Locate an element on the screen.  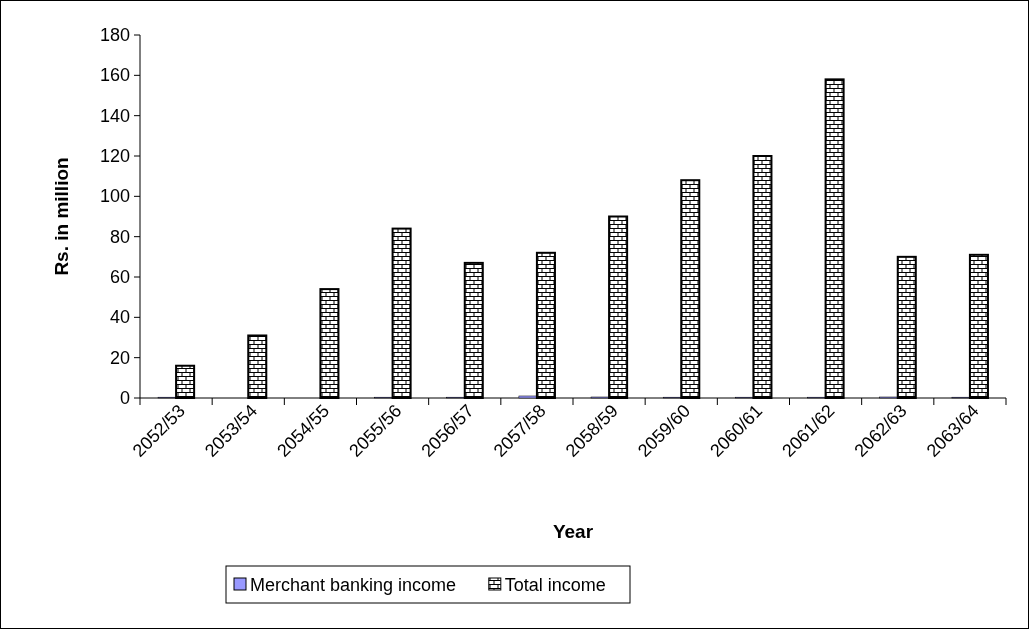
y-axis-title: Rs. in million is located at coordinates (61, 216).